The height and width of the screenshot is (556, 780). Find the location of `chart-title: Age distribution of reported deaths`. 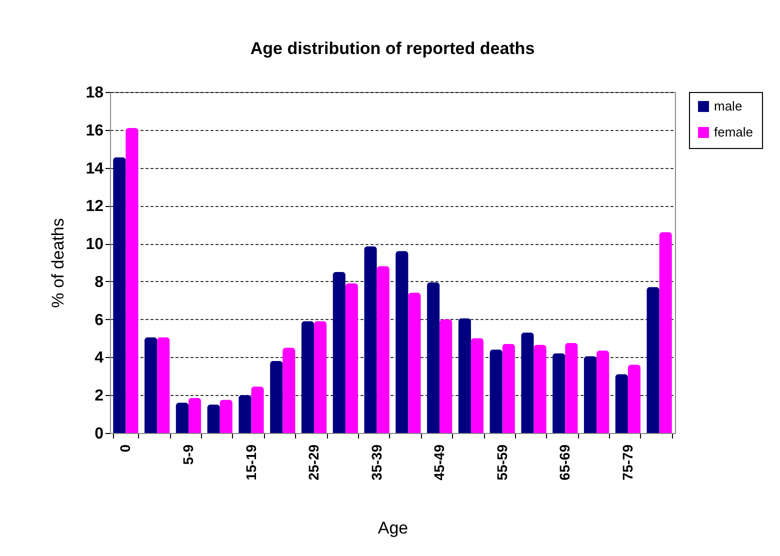

chart-title: Age distribution of reported deaths is located at coordinates (392, 48).